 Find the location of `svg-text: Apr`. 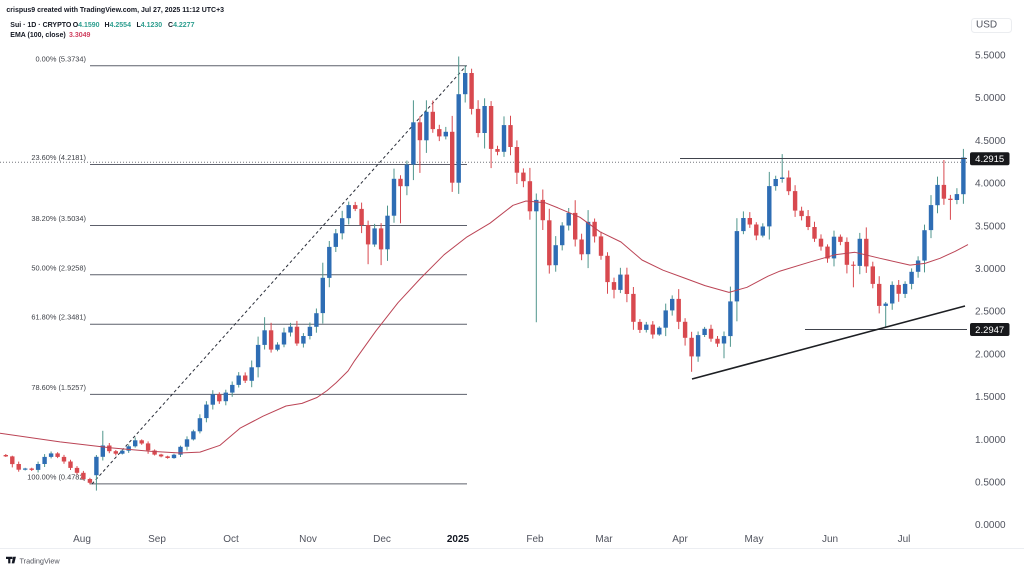

svg-text: Apr is located at coordinates (680, 539).